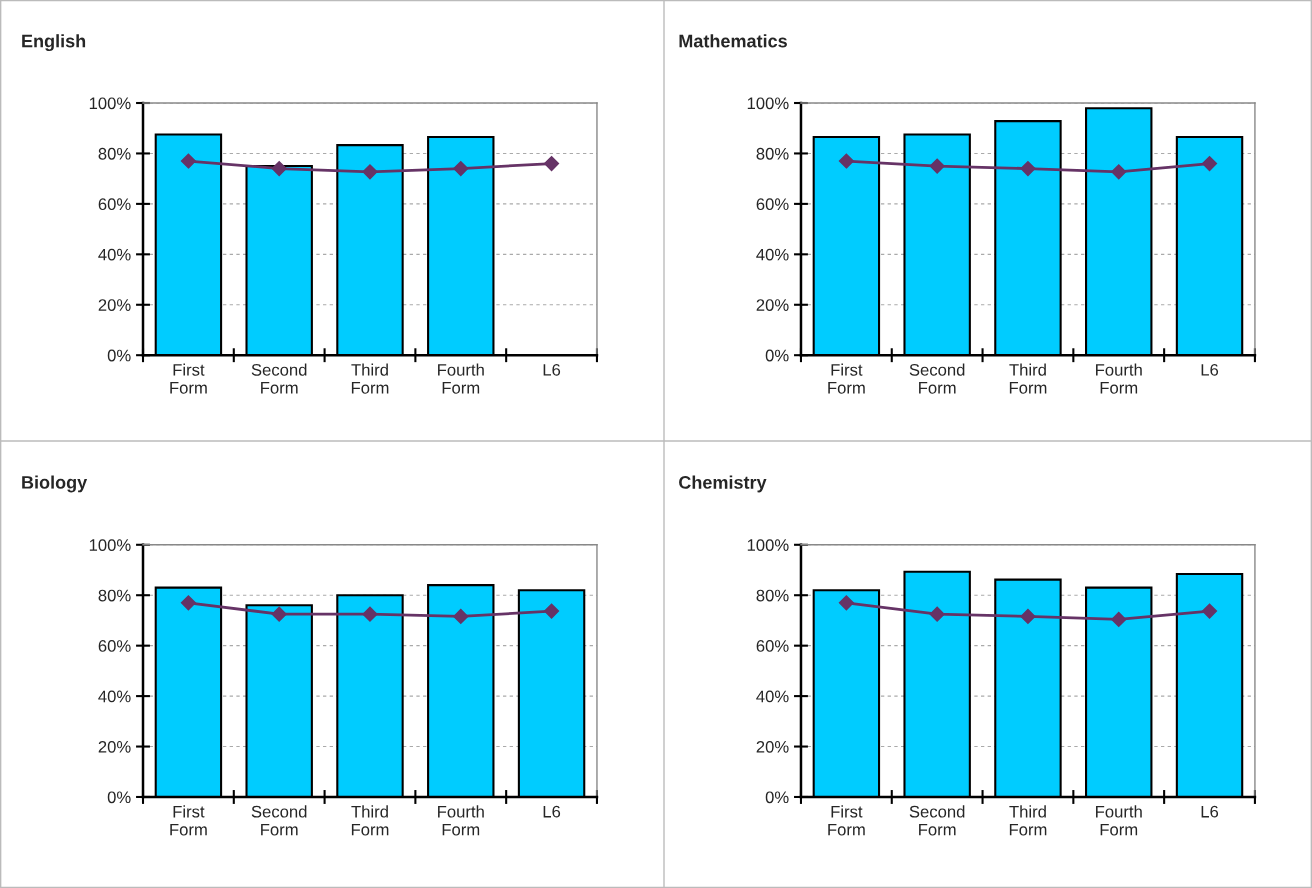 The height and width of the screenshot is (888, 1312). I want to click on chart-title: English, so click(54, 43).